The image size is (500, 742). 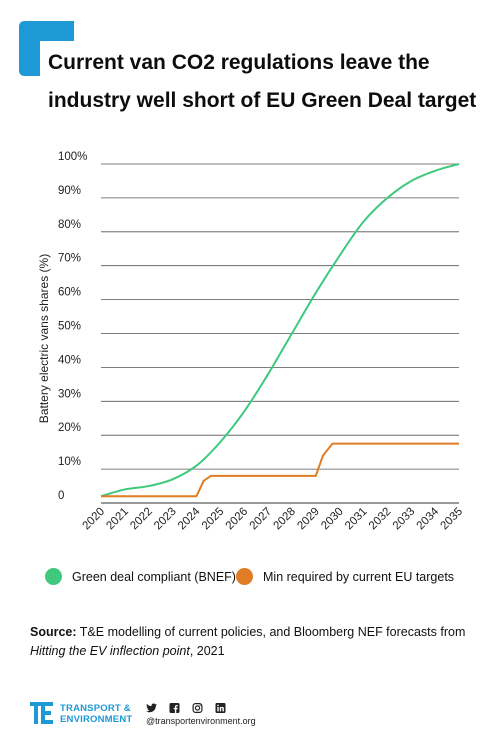 What do you see at coordinates (96, 719) in the screenshot?
I see `brand-line-2: ENVIRONMENT` at bounding box center [96, 719].